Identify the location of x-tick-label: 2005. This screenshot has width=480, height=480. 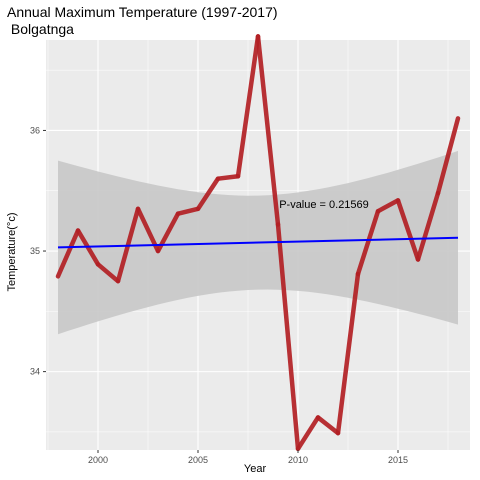
(198, 460).